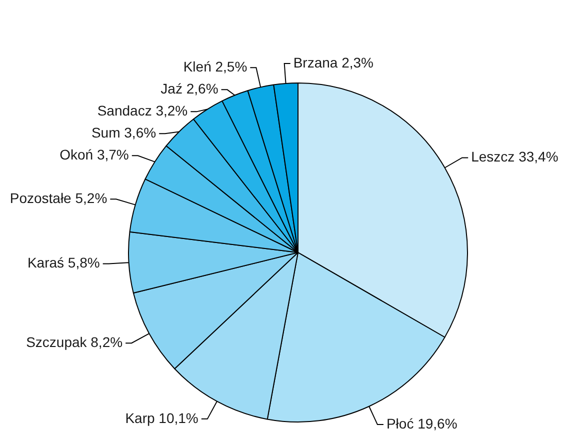 The width and height of the screenshot is (566, 446). I want to click on slice-label: Karaś 5,8%, so click(63, 262).